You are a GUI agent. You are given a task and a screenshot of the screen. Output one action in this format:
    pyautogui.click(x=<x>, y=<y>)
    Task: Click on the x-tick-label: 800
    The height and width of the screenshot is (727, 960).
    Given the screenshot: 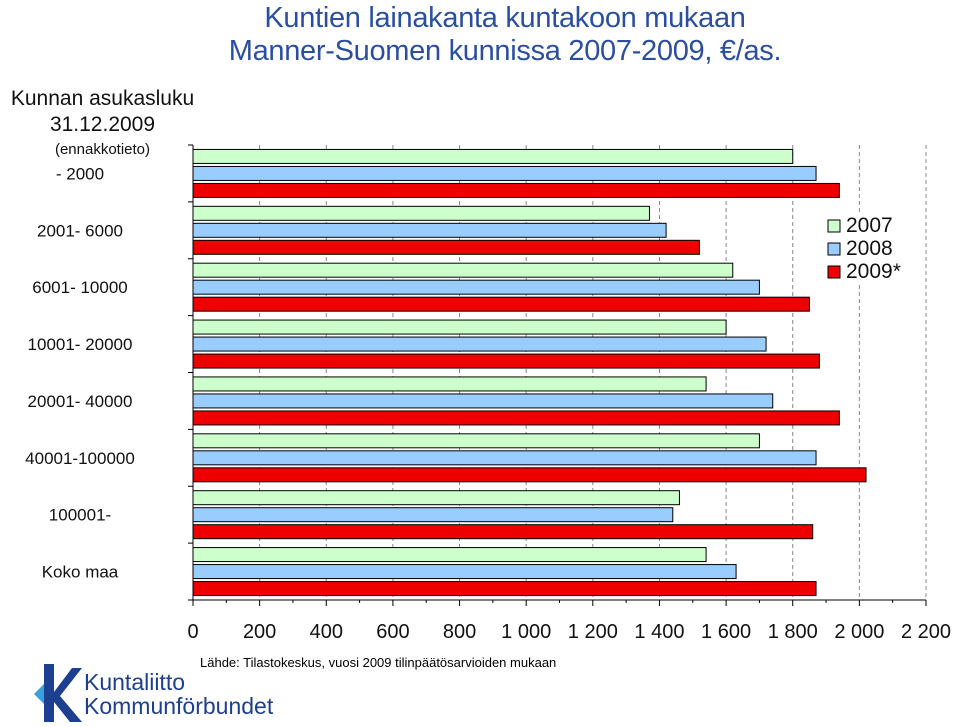 What is the action you would take?
    pyautogui.click(x=459, y=632)
    